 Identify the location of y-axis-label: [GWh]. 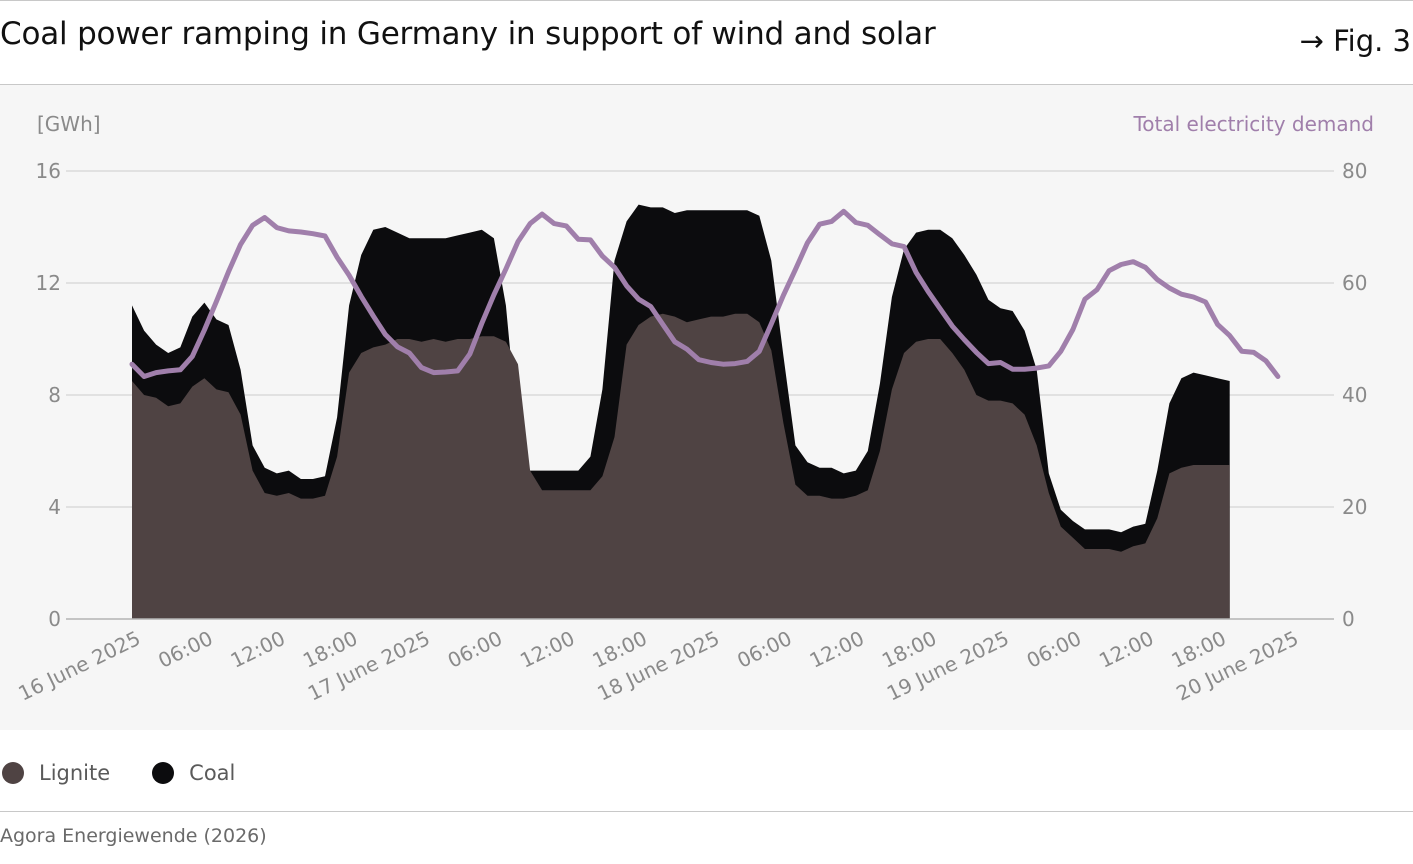
(69, 124).